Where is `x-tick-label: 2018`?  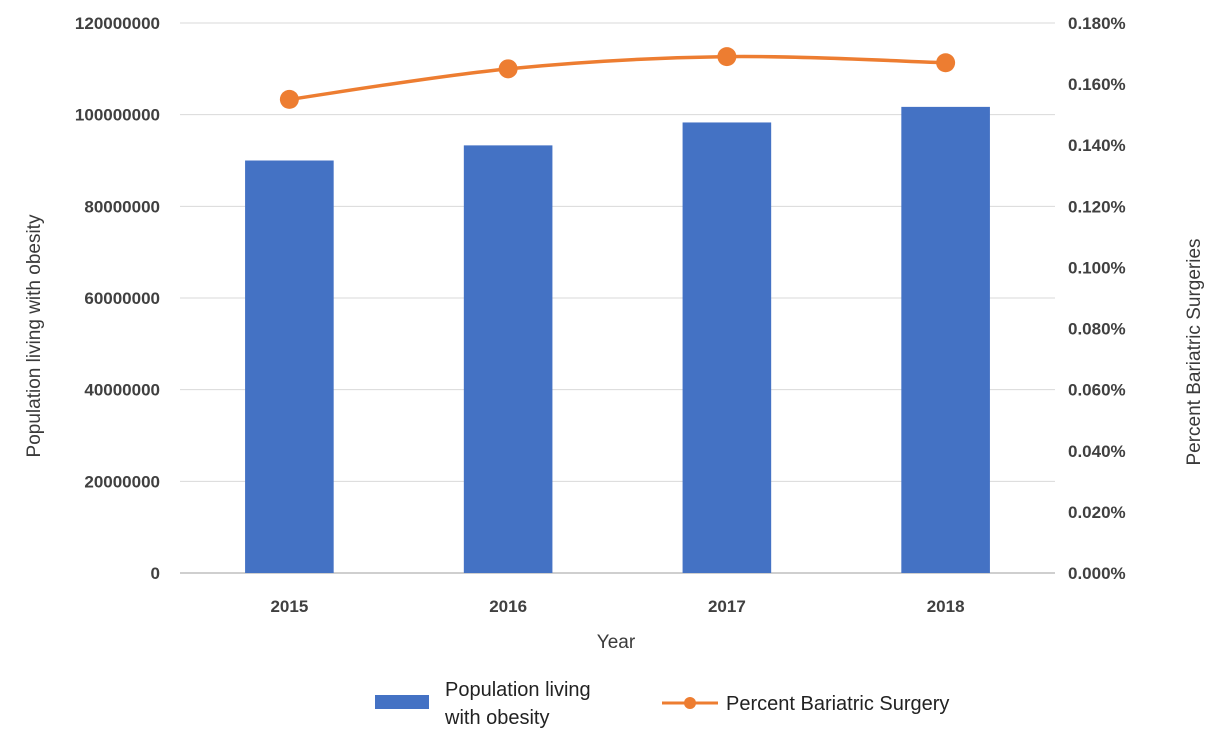 x-tick-label: 2018 is located at coordinates (946, 606).